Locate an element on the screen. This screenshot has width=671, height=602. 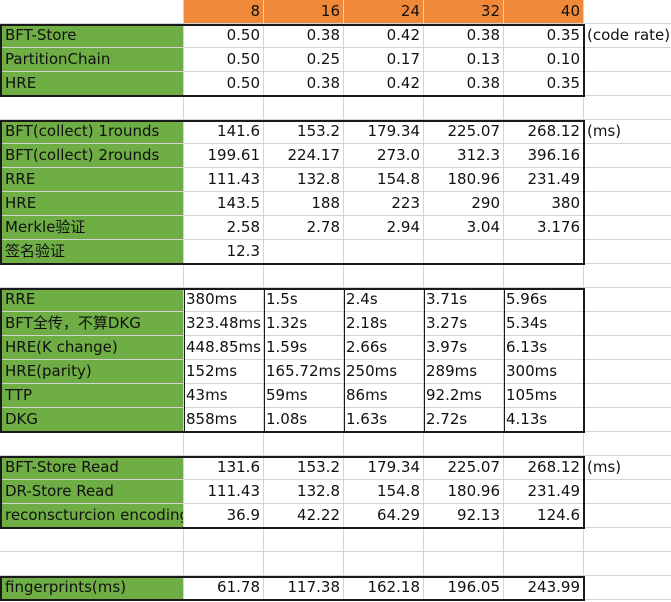
row-label-cell: TTP is located at coordinates (92, 396).